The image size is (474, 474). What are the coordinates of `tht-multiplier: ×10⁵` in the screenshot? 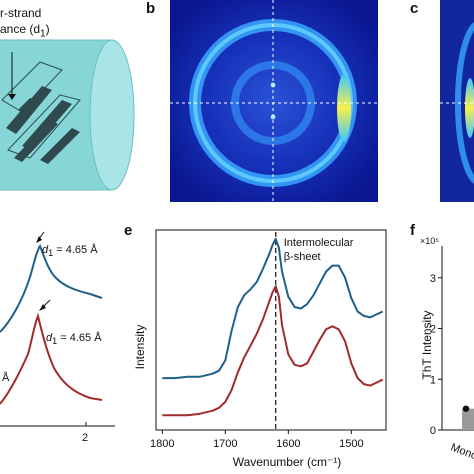 It's located at (429, 241).